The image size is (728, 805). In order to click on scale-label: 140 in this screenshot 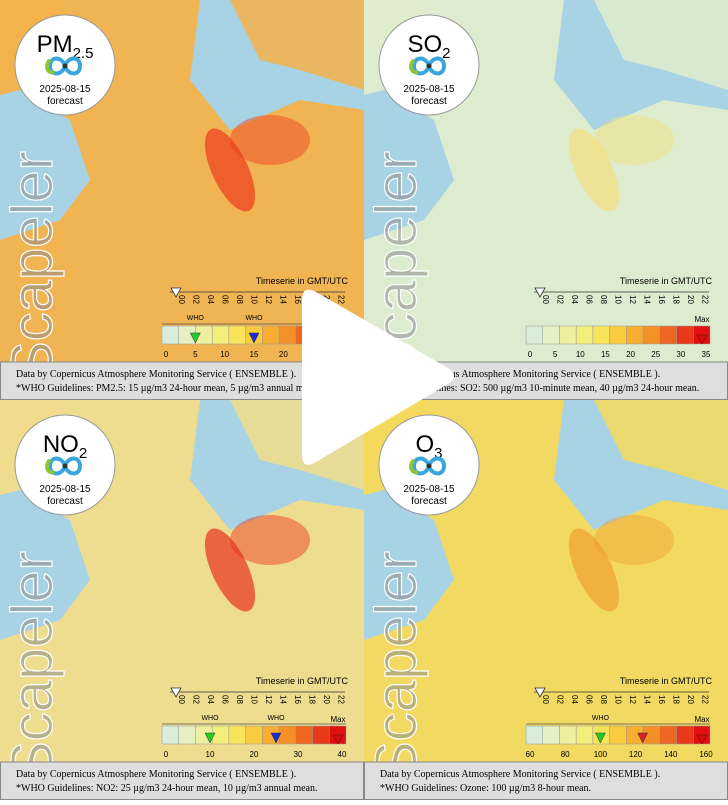, I will do `click(671, 754)`.